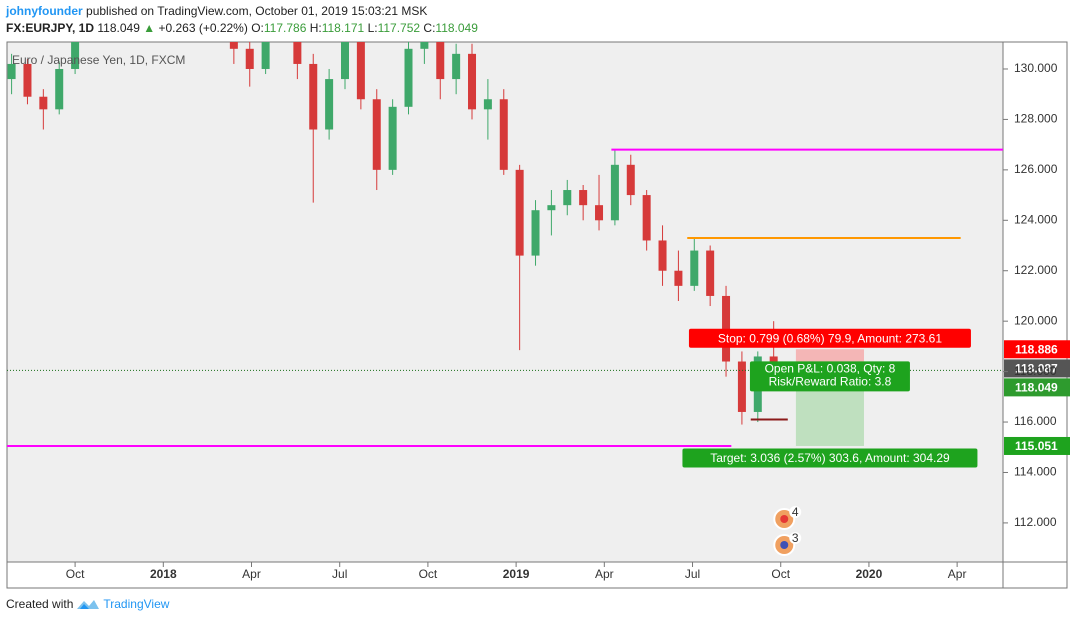 The image size is (1073, 624). I want to click on current-price-box, so click(1037, 387).